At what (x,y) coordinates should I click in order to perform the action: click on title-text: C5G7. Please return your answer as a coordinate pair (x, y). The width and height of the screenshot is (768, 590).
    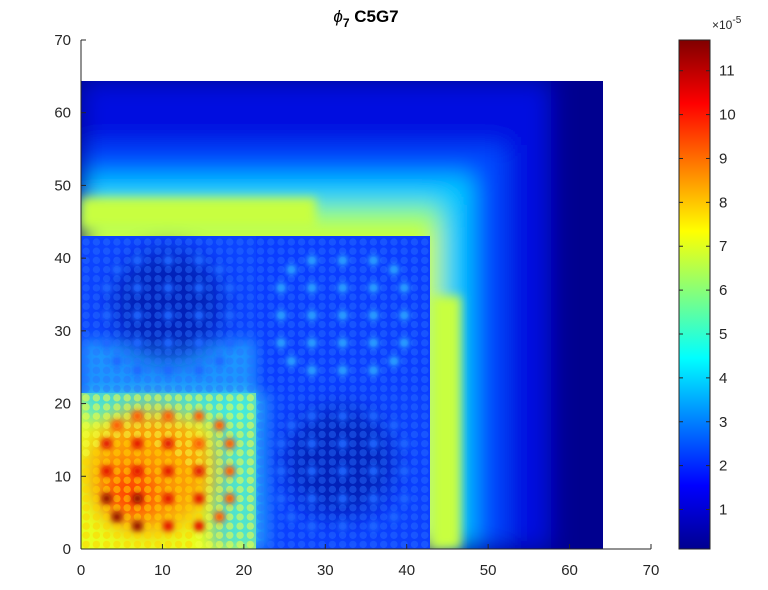
    Looking at the image, I should click on (374, 16).